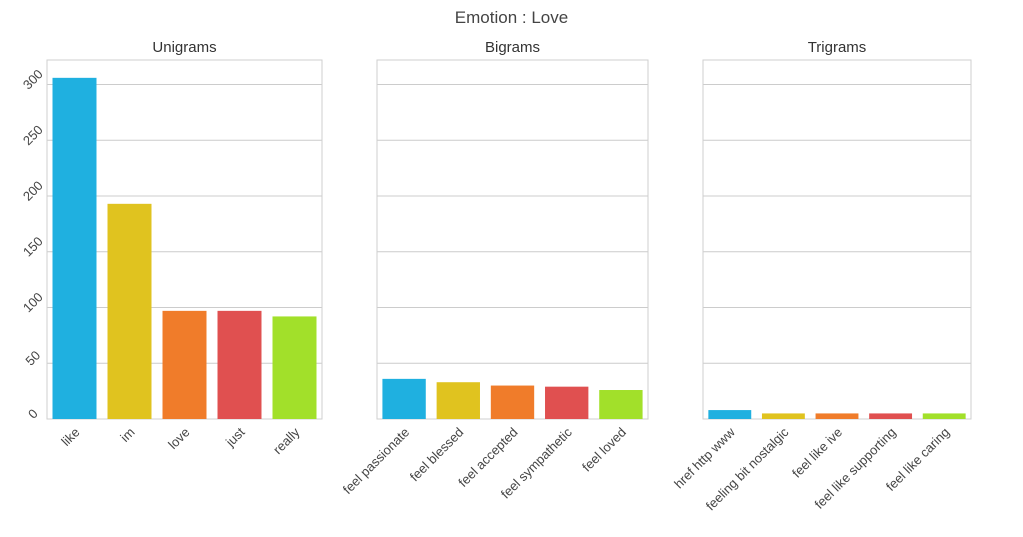  Describe the element at coordinates (70, 437) in the screenshot. I see `x-tick-label: like` at that location.